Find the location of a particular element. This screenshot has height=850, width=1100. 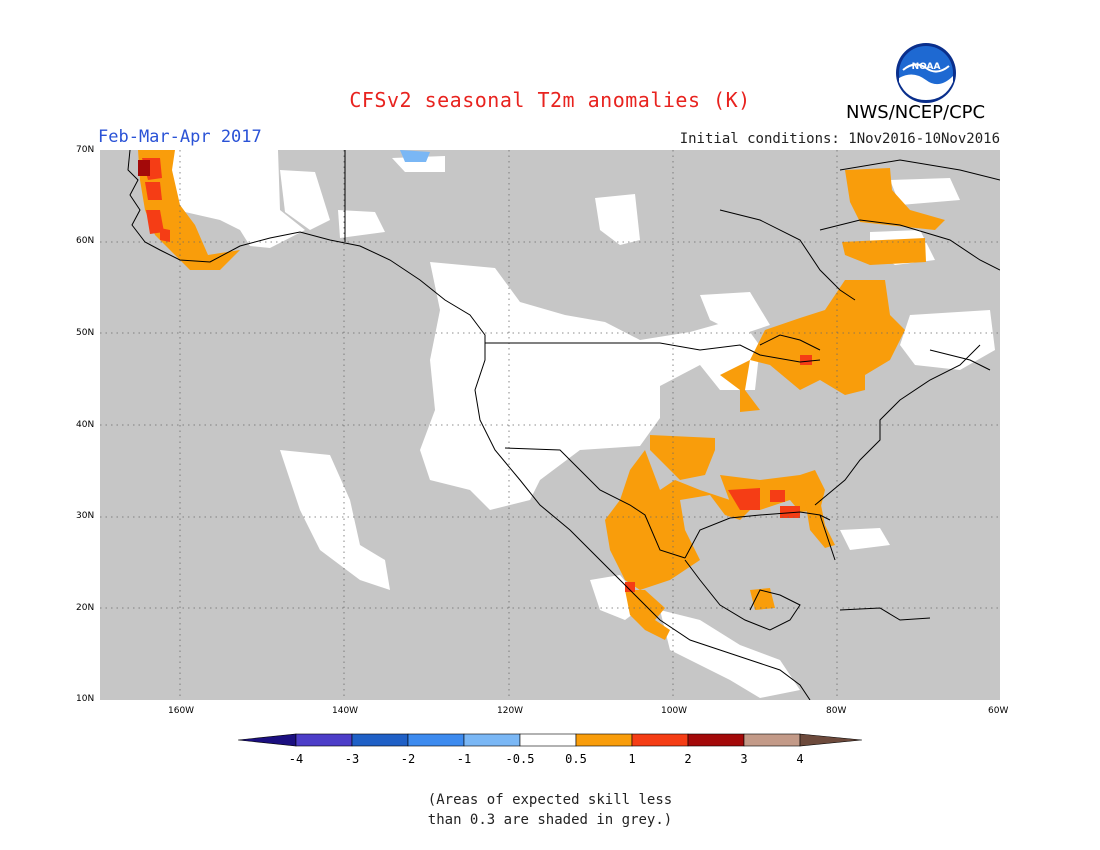

noaa-logo-icon: NOAA is located at coordinates (926, 73).